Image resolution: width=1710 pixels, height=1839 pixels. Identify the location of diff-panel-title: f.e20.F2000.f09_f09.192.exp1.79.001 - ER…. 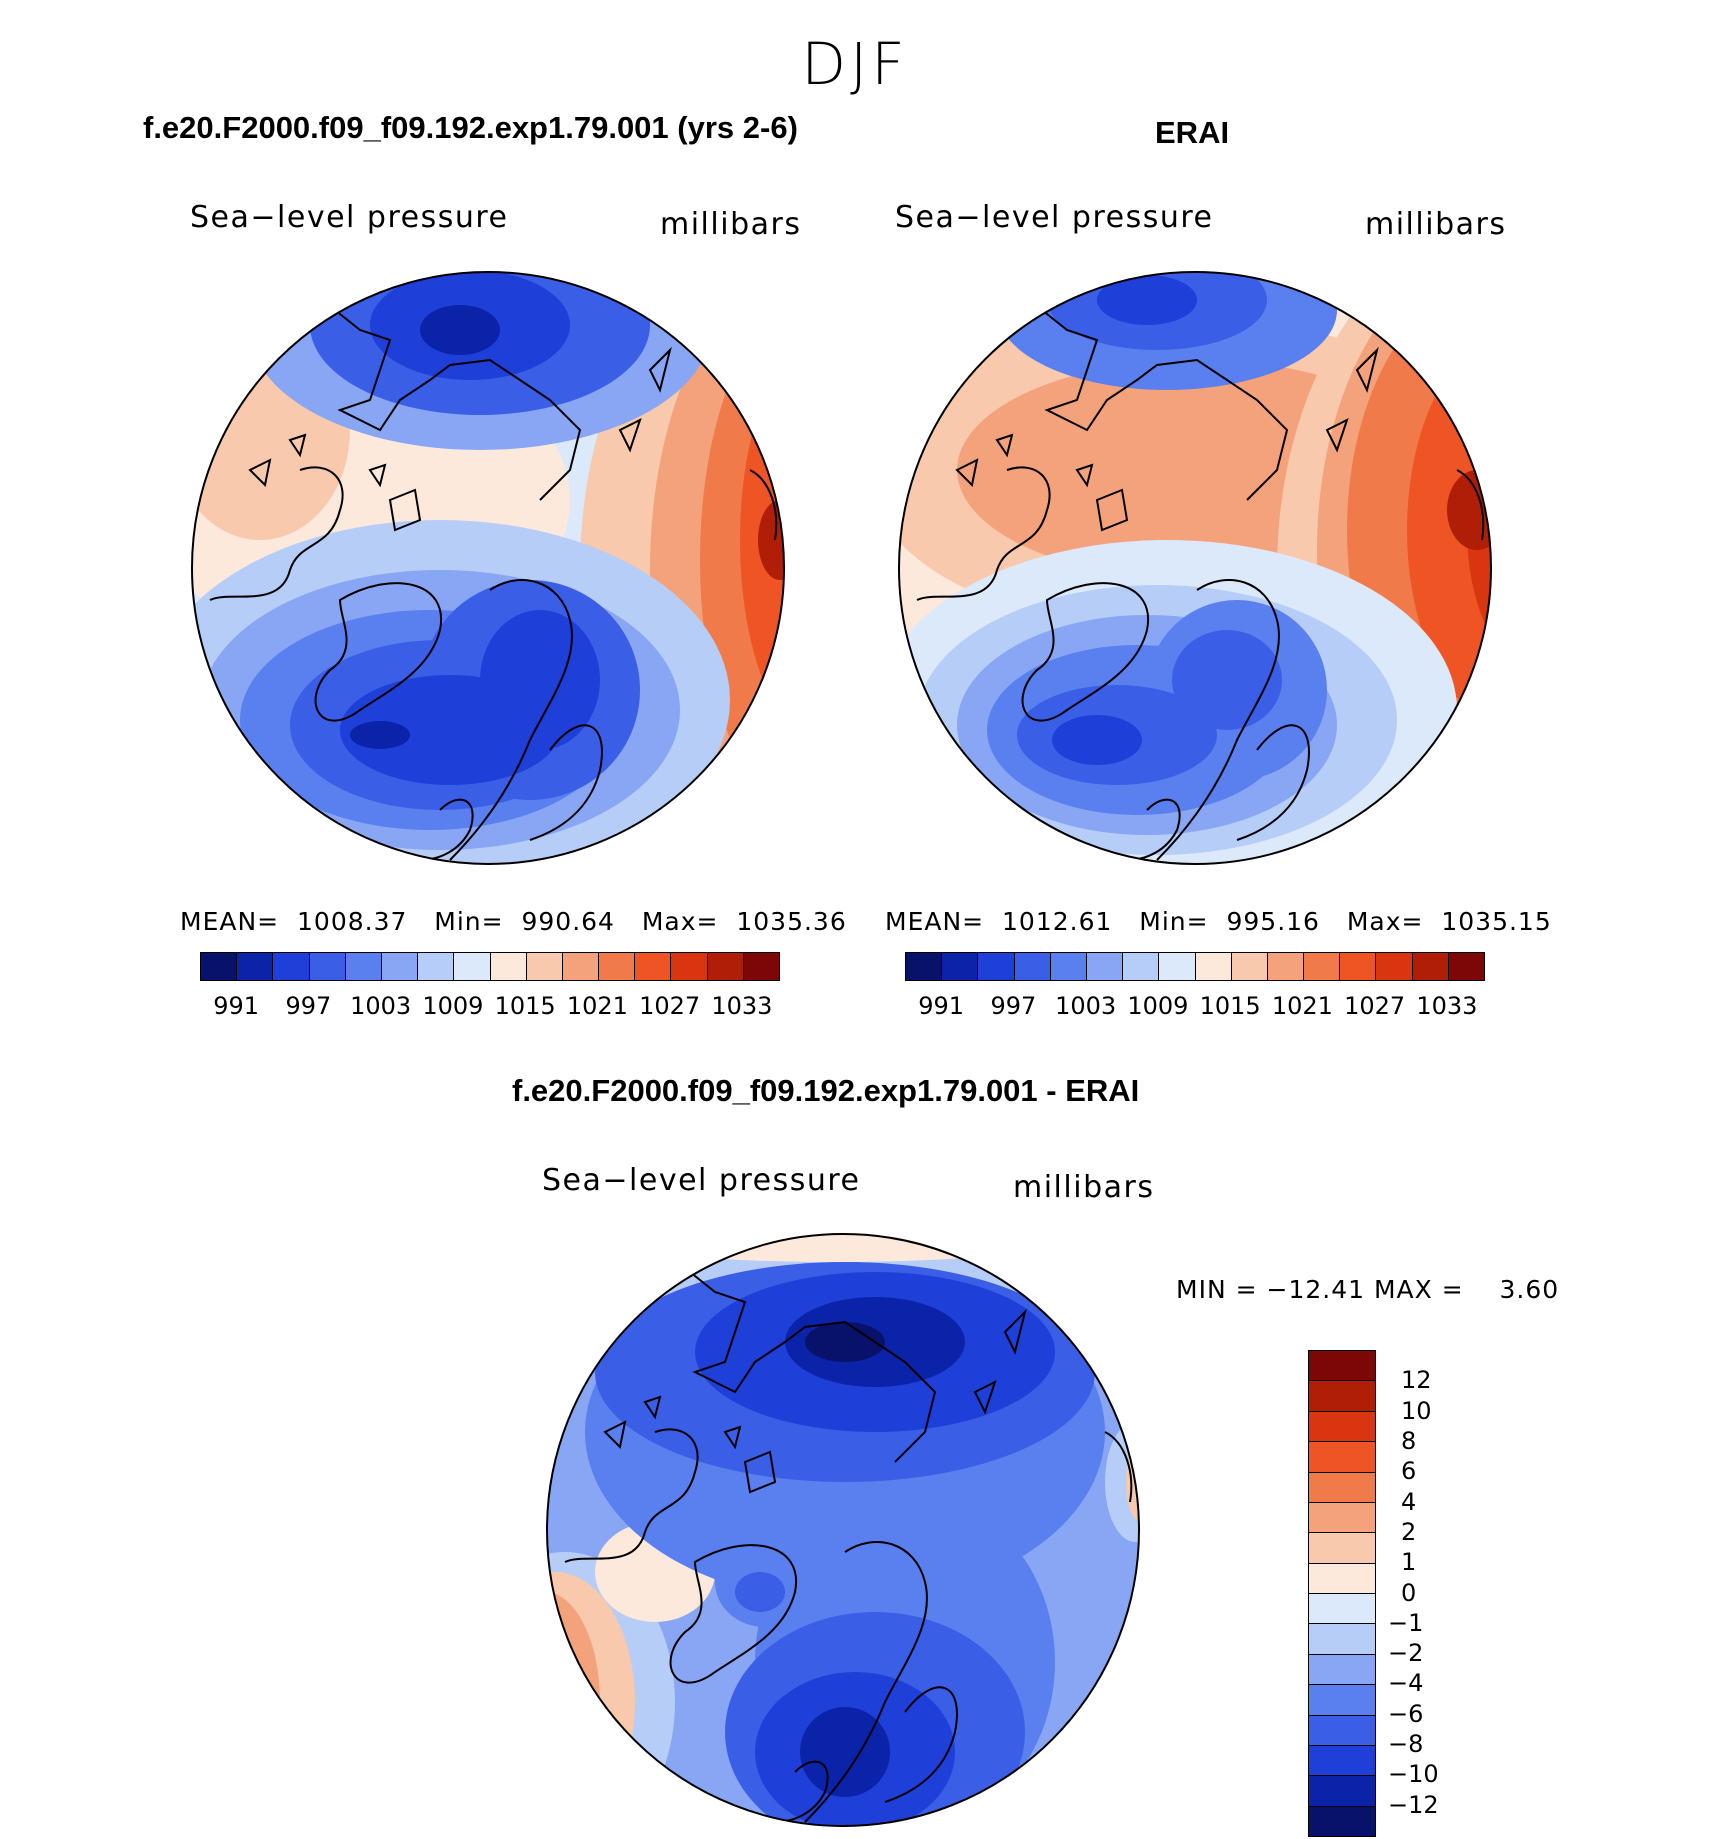
(826, 1090).